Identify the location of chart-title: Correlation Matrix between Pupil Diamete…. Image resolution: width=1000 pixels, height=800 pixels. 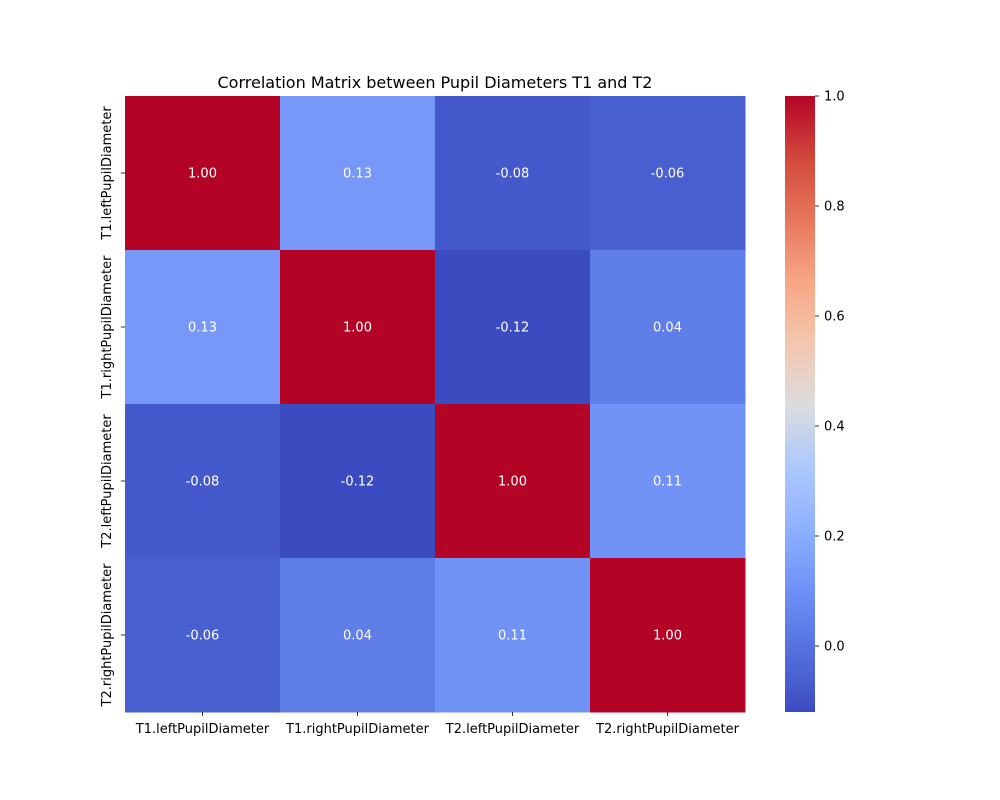
(435, 82).